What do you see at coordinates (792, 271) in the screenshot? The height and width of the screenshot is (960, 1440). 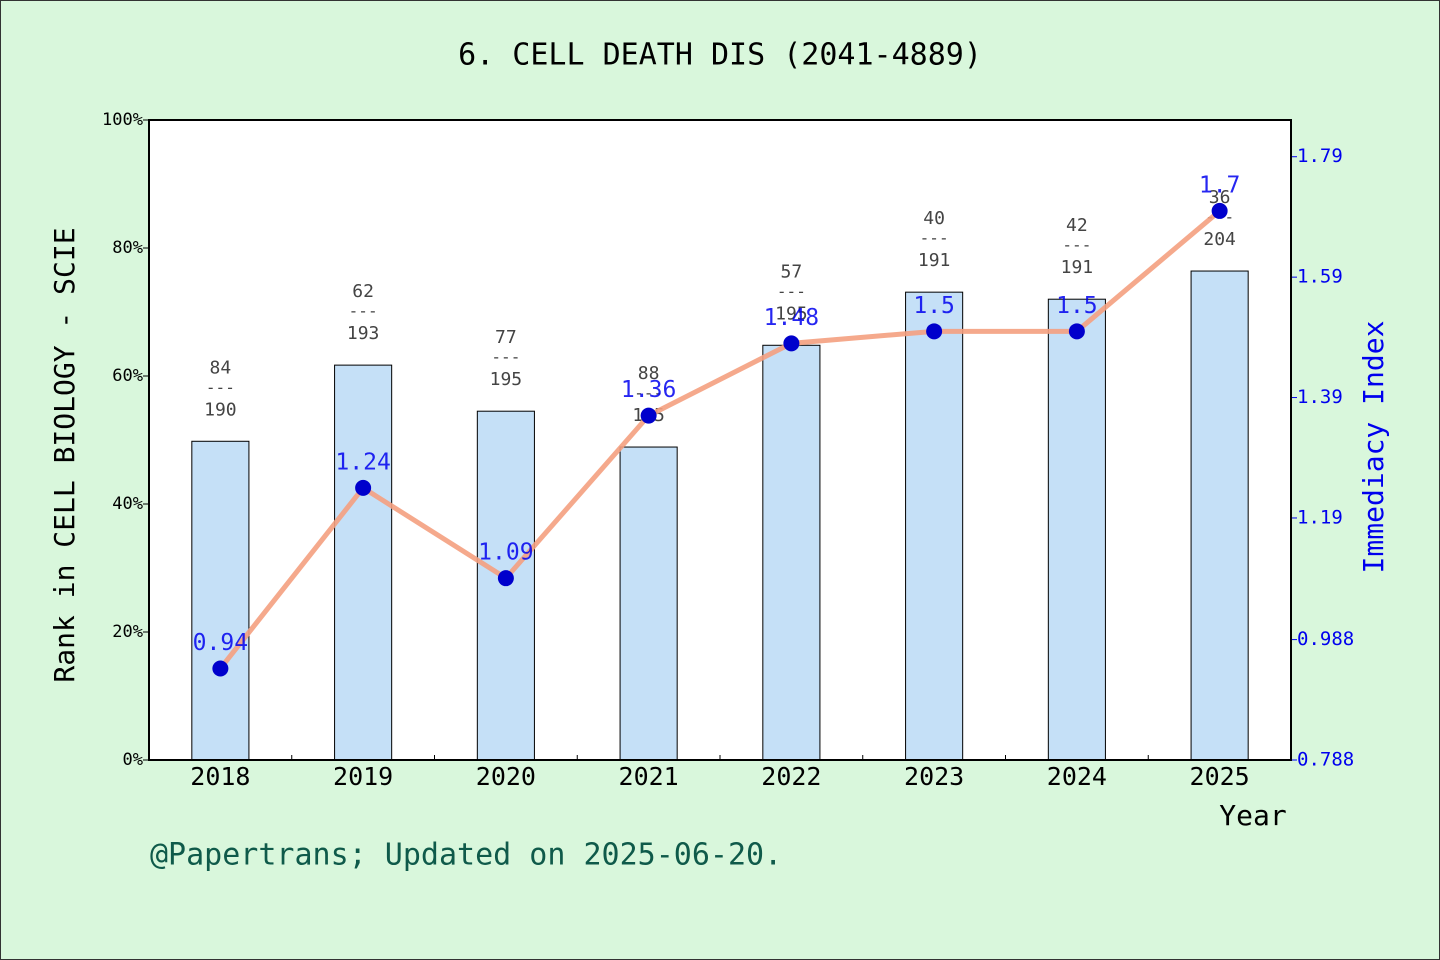 I see `rank-label: 57` at bounding box center [792, 271].